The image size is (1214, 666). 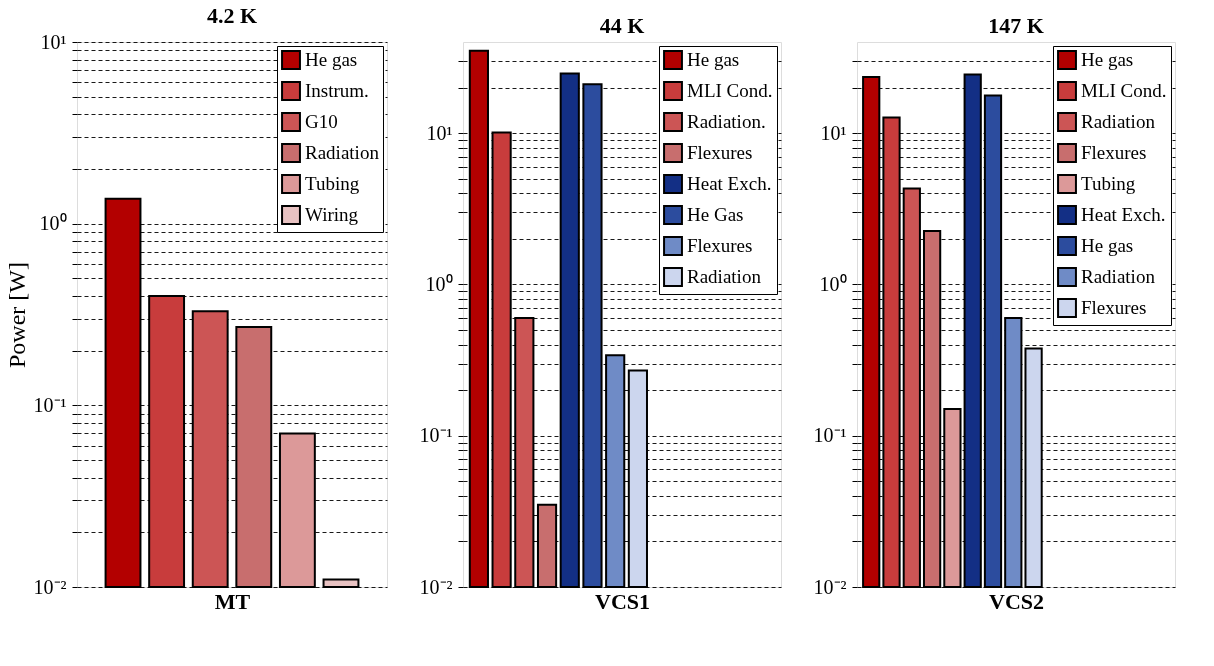 I want to click on x-axis-title: VCS2, so click(x=1016, y=601).